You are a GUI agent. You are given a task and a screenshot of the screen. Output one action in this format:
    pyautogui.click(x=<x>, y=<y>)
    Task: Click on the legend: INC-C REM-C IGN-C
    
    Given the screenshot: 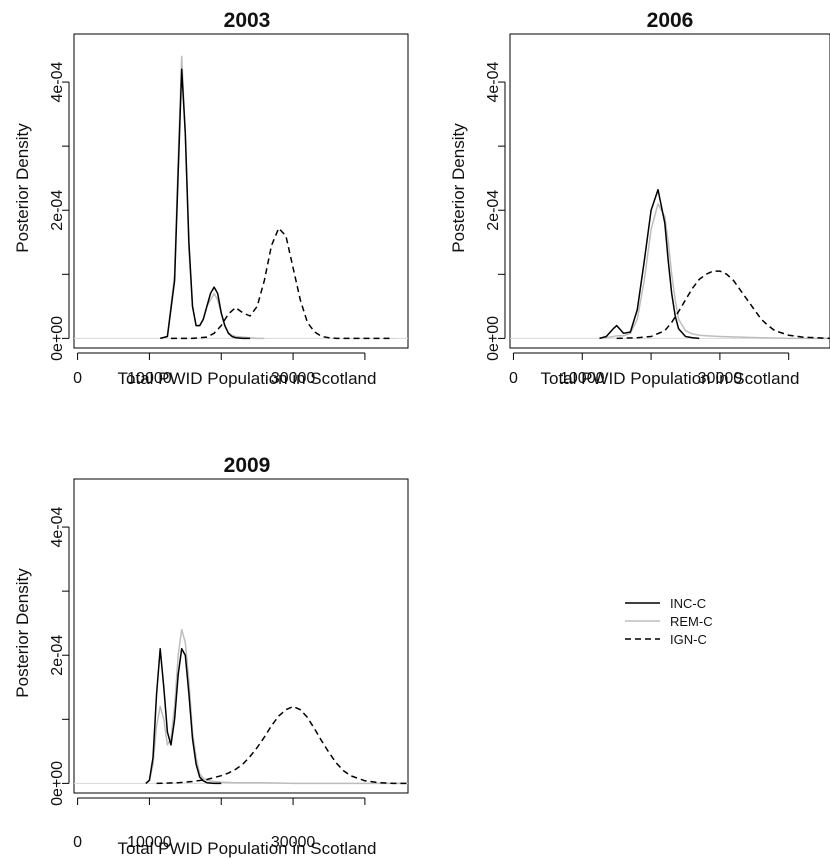 What is the action you would take?
    pyautogui.click(x=669, y=621)
    